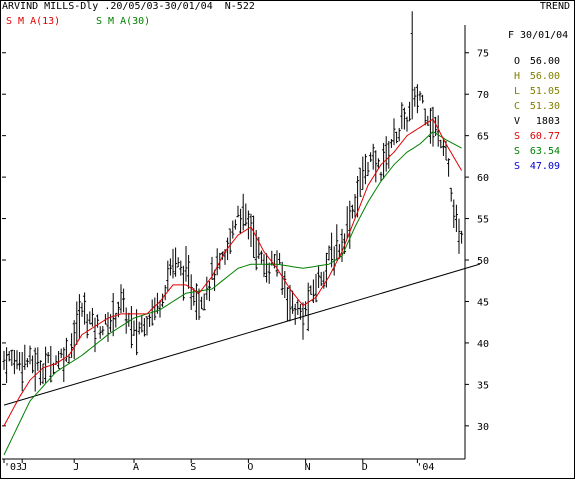  Describe the element at coordinates (483, 178) in the screenshot. I see `y-tick-label: 60` at that location.